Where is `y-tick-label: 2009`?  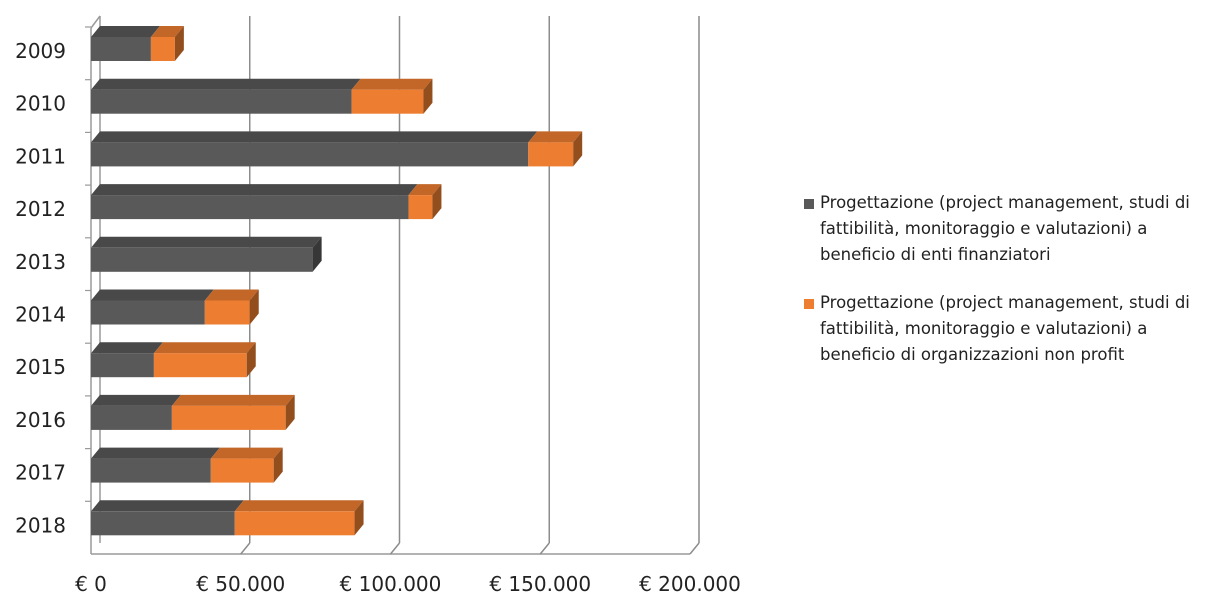 y-tick-label: 2009 is located at coordinates (40, 51).